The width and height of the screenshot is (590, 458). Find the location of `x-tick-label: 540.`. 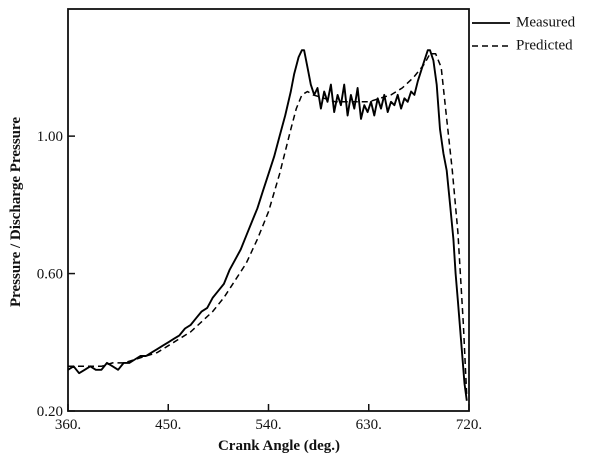

x-tick-label: 540. is located at coordinates (268, 425).